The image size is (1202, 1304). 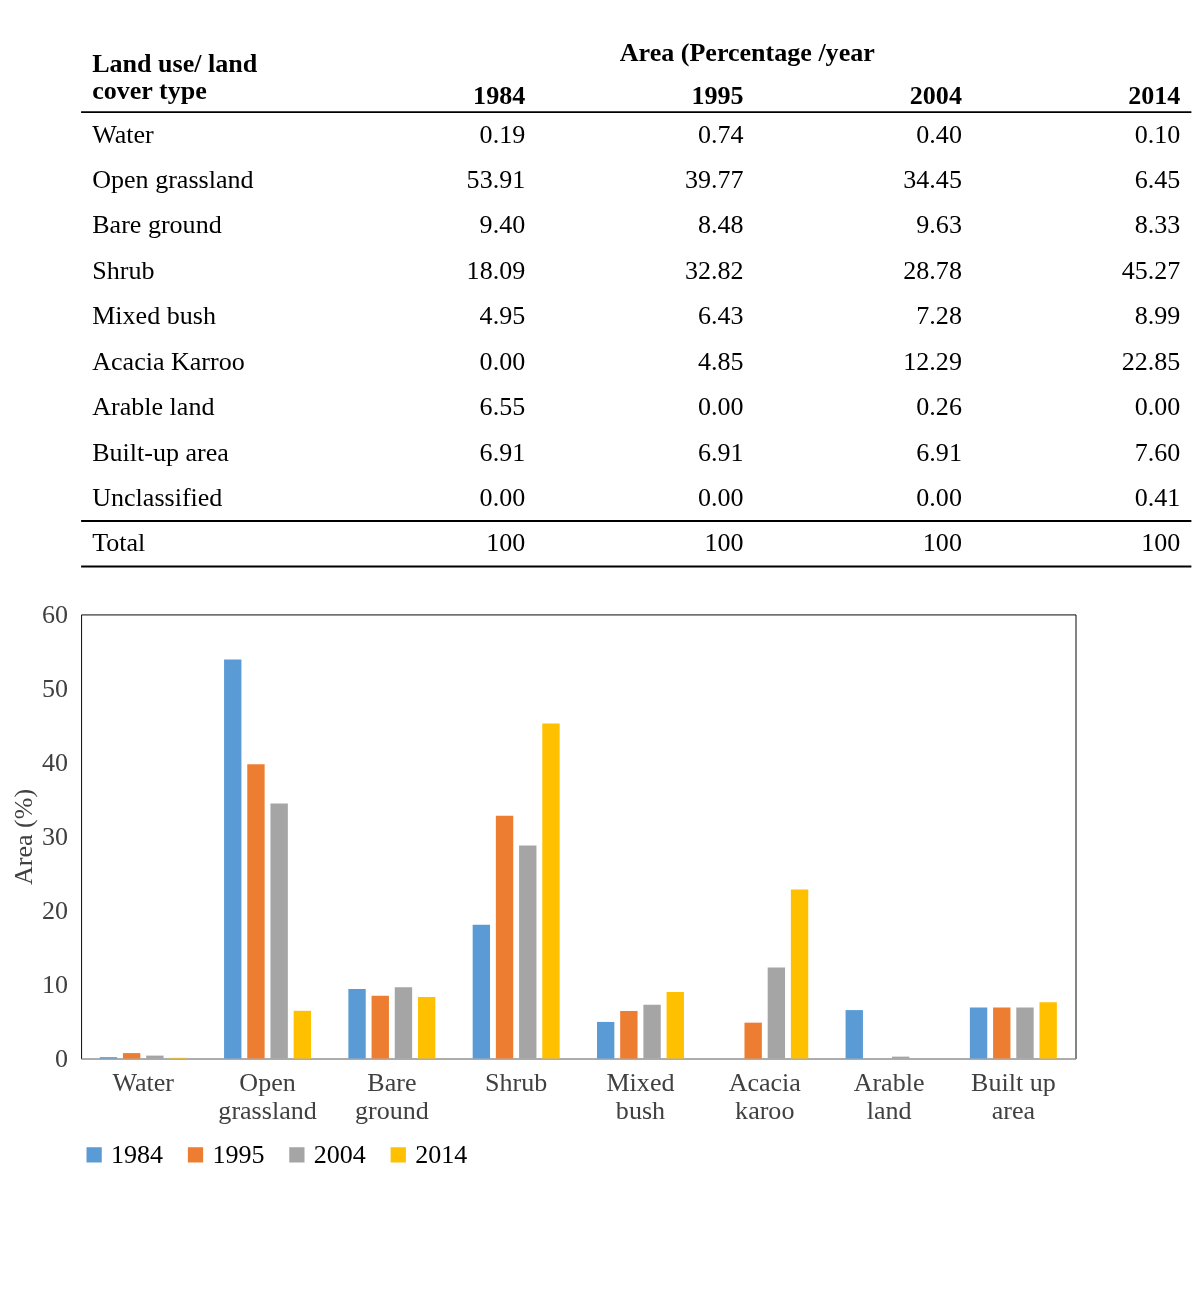 What do you see at coordinates (238, 1154) in the screenshot?
I see `legend-label: 1995` at bounding box center [238, 1154].